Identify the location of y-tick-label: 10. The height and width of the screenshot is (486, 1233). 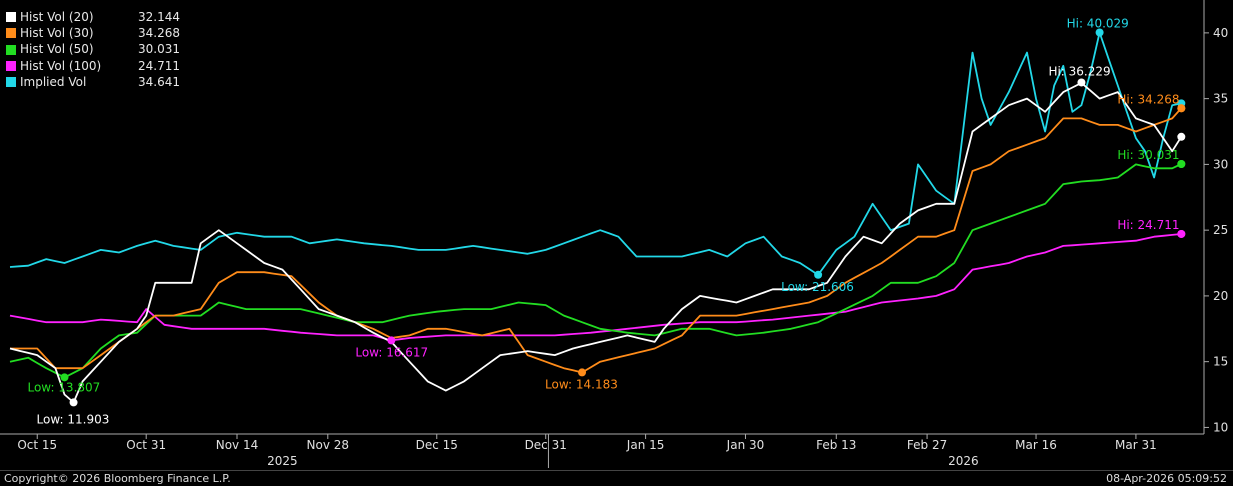
(1220, 427).